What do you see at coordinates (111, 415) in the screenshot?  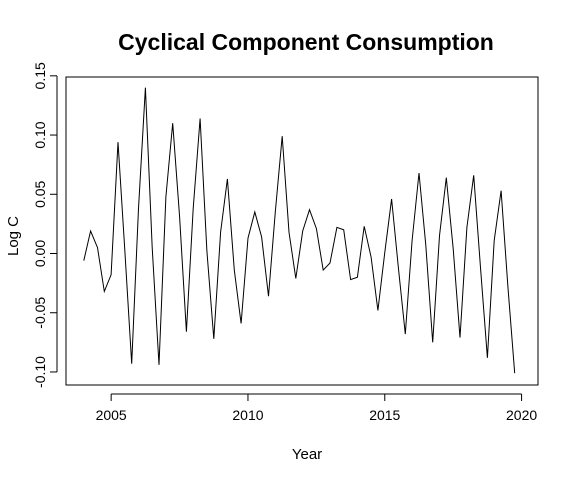 I see `x-tick-label: 2005` at bounding box center [111, 415].